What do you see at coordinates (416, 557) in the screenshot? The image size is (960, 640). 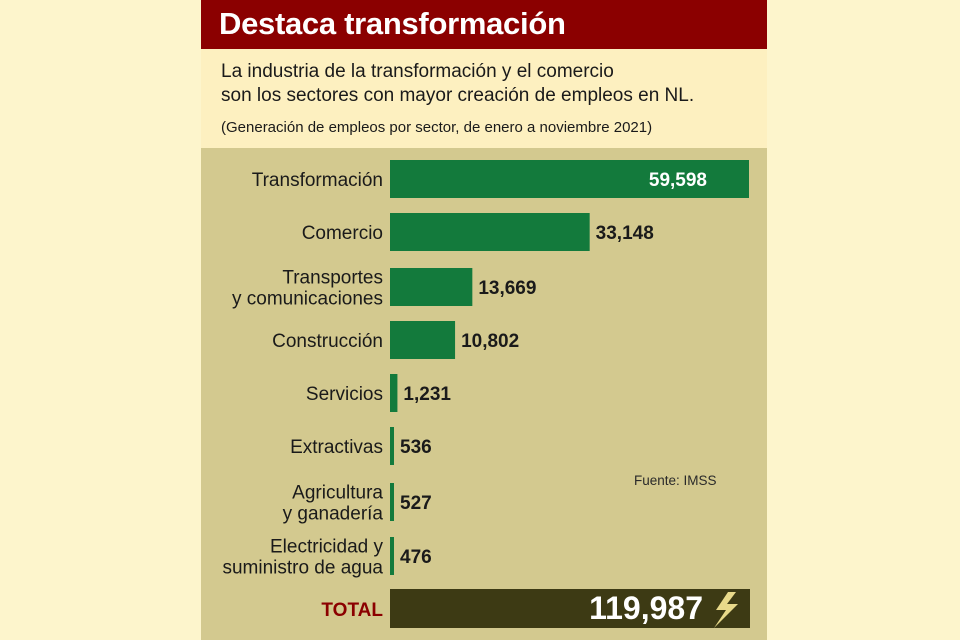 I see `value-label-7: 476` at bounding box center [416, 557].